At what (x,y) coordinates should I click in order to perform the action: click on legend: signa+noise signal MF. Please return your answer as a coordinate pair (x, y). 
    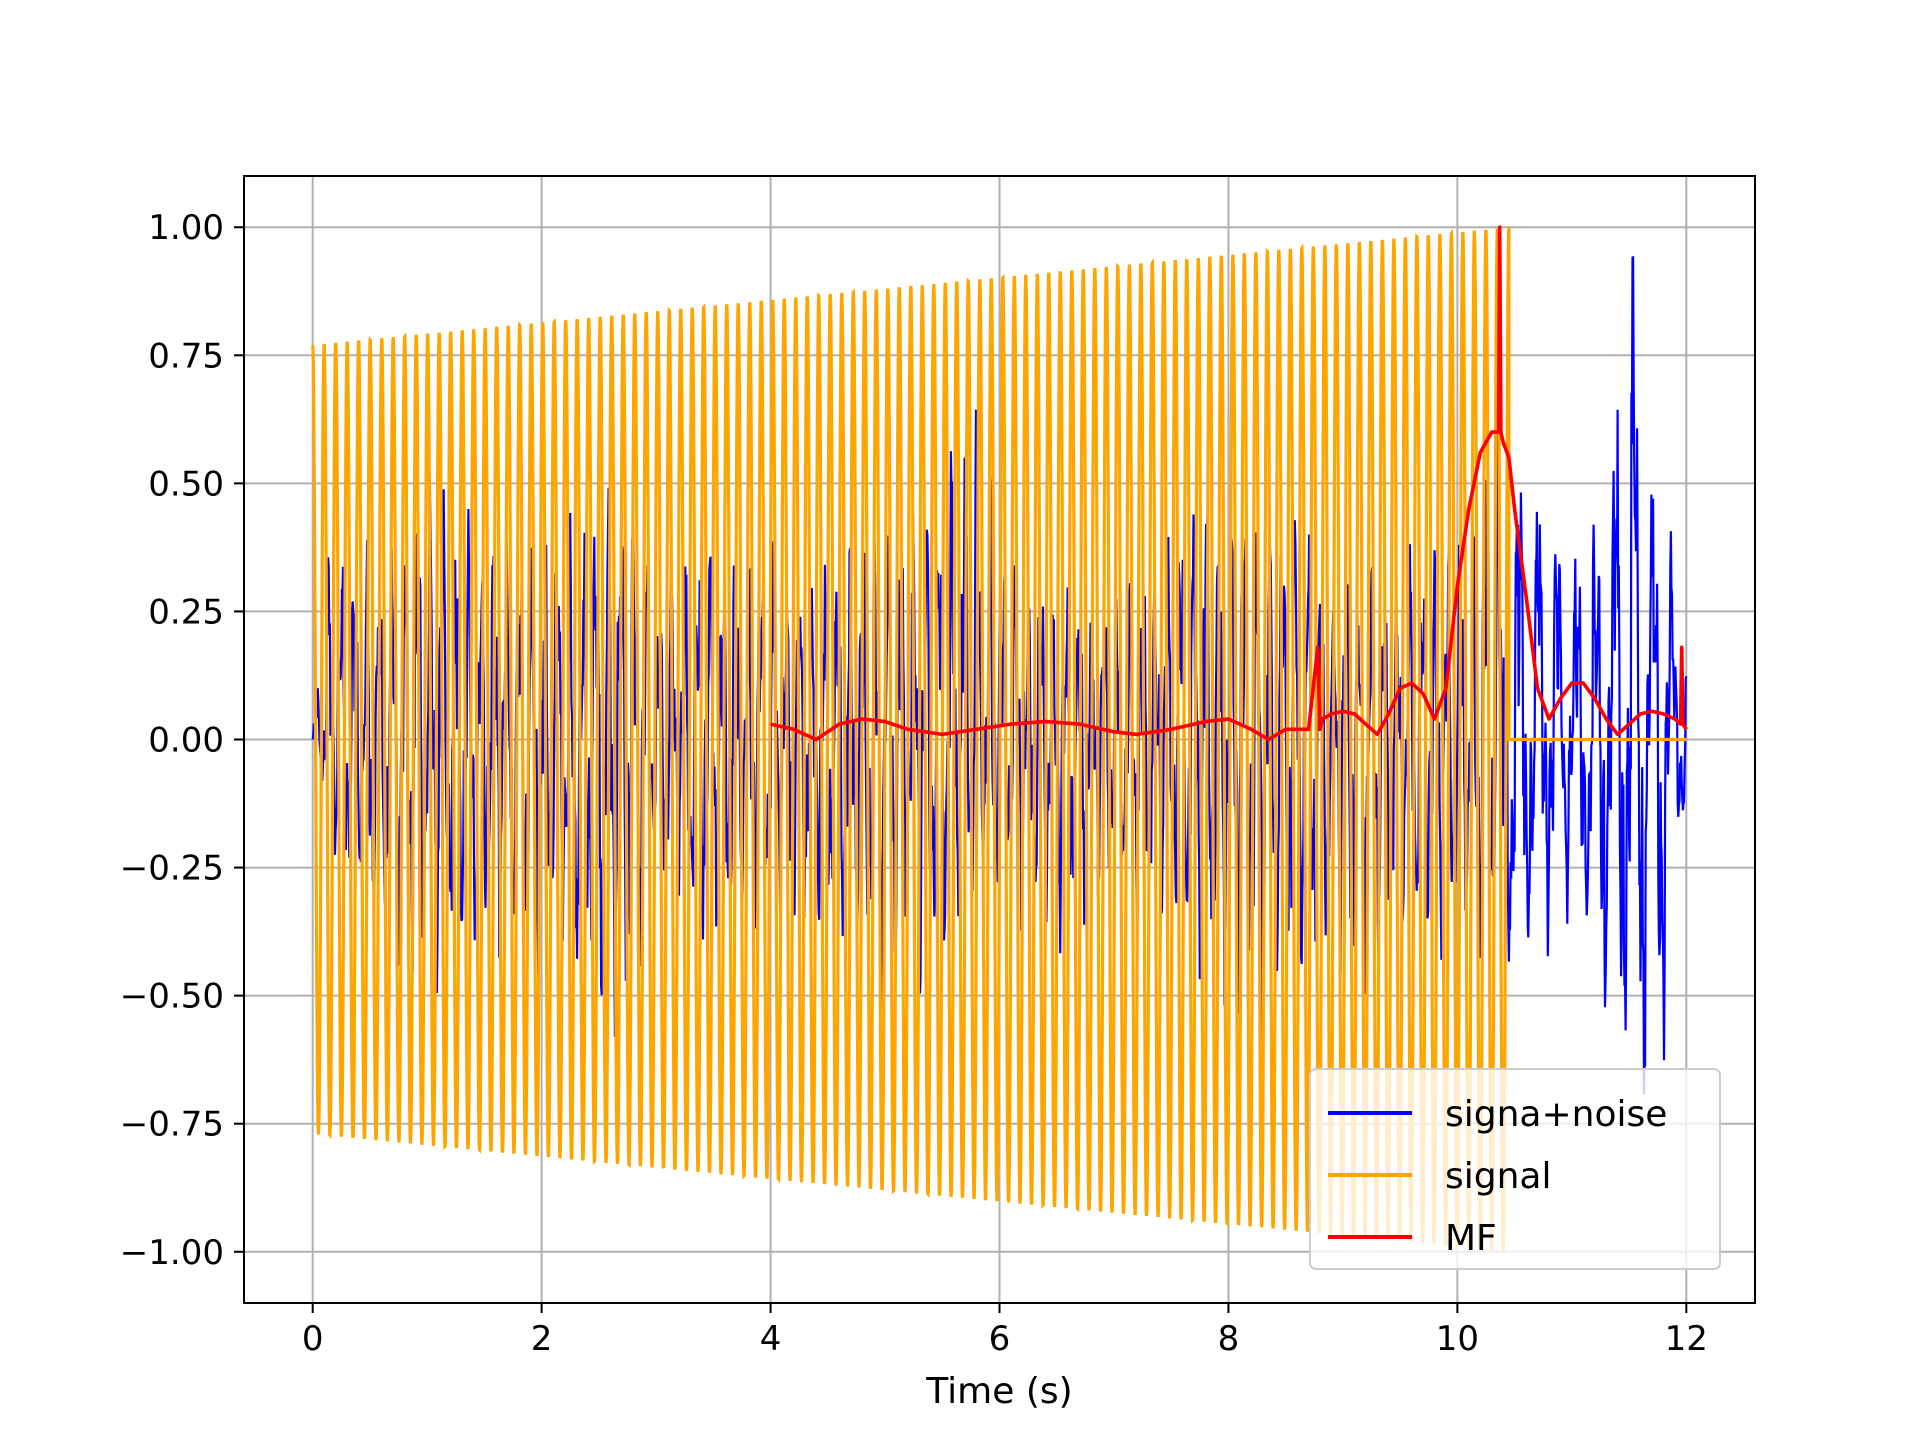
    Looking at the image, I should click on (1515, 1169).